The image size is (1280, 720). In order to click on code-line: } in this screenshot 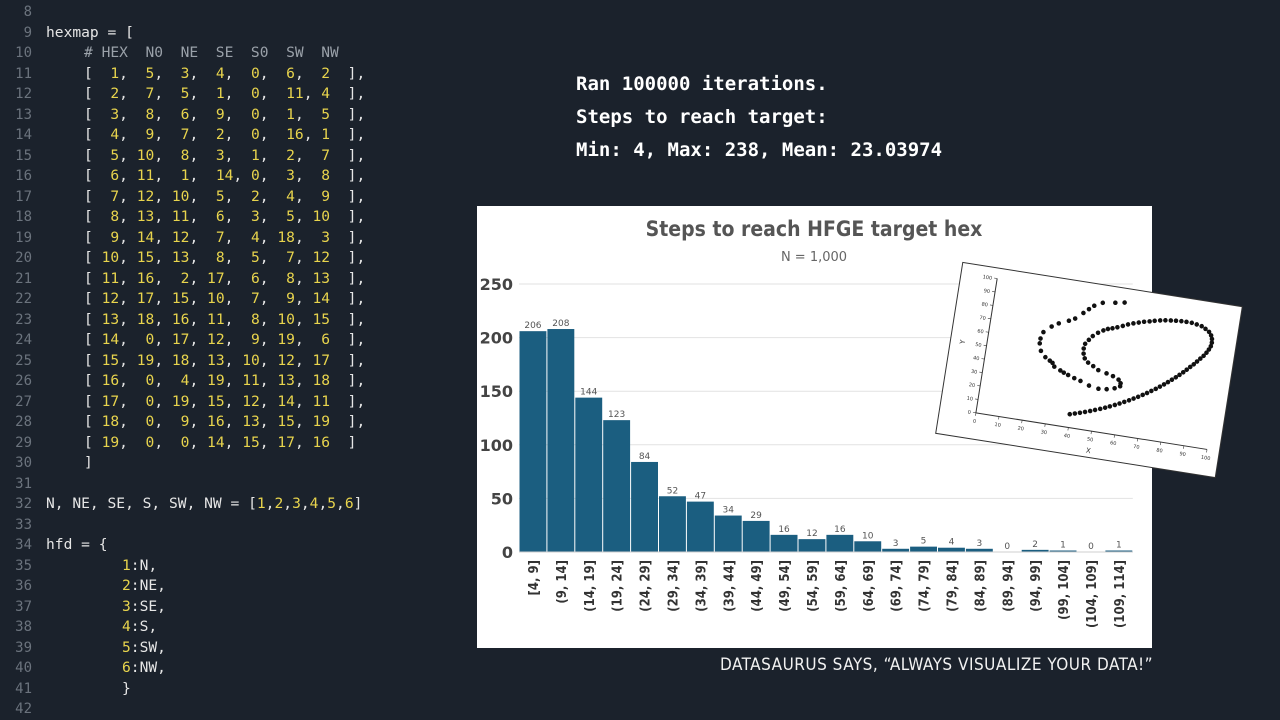, I will do `click(126, 688)`.